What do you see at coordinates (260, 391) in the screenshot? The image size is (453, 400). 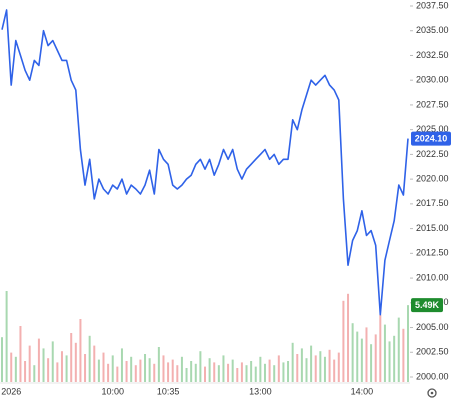 I see `x-tick-label: 13:00` at bounding box center [260, 391].